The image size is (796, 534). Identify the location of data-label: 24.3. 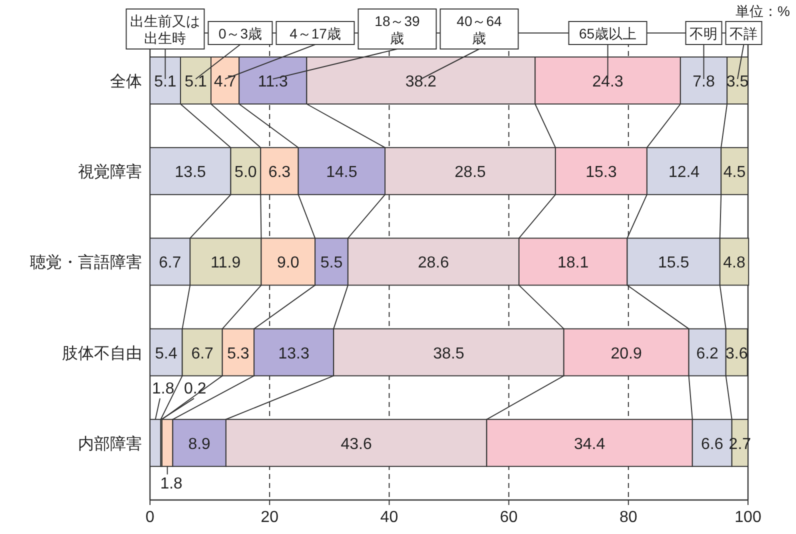
(608, 82).